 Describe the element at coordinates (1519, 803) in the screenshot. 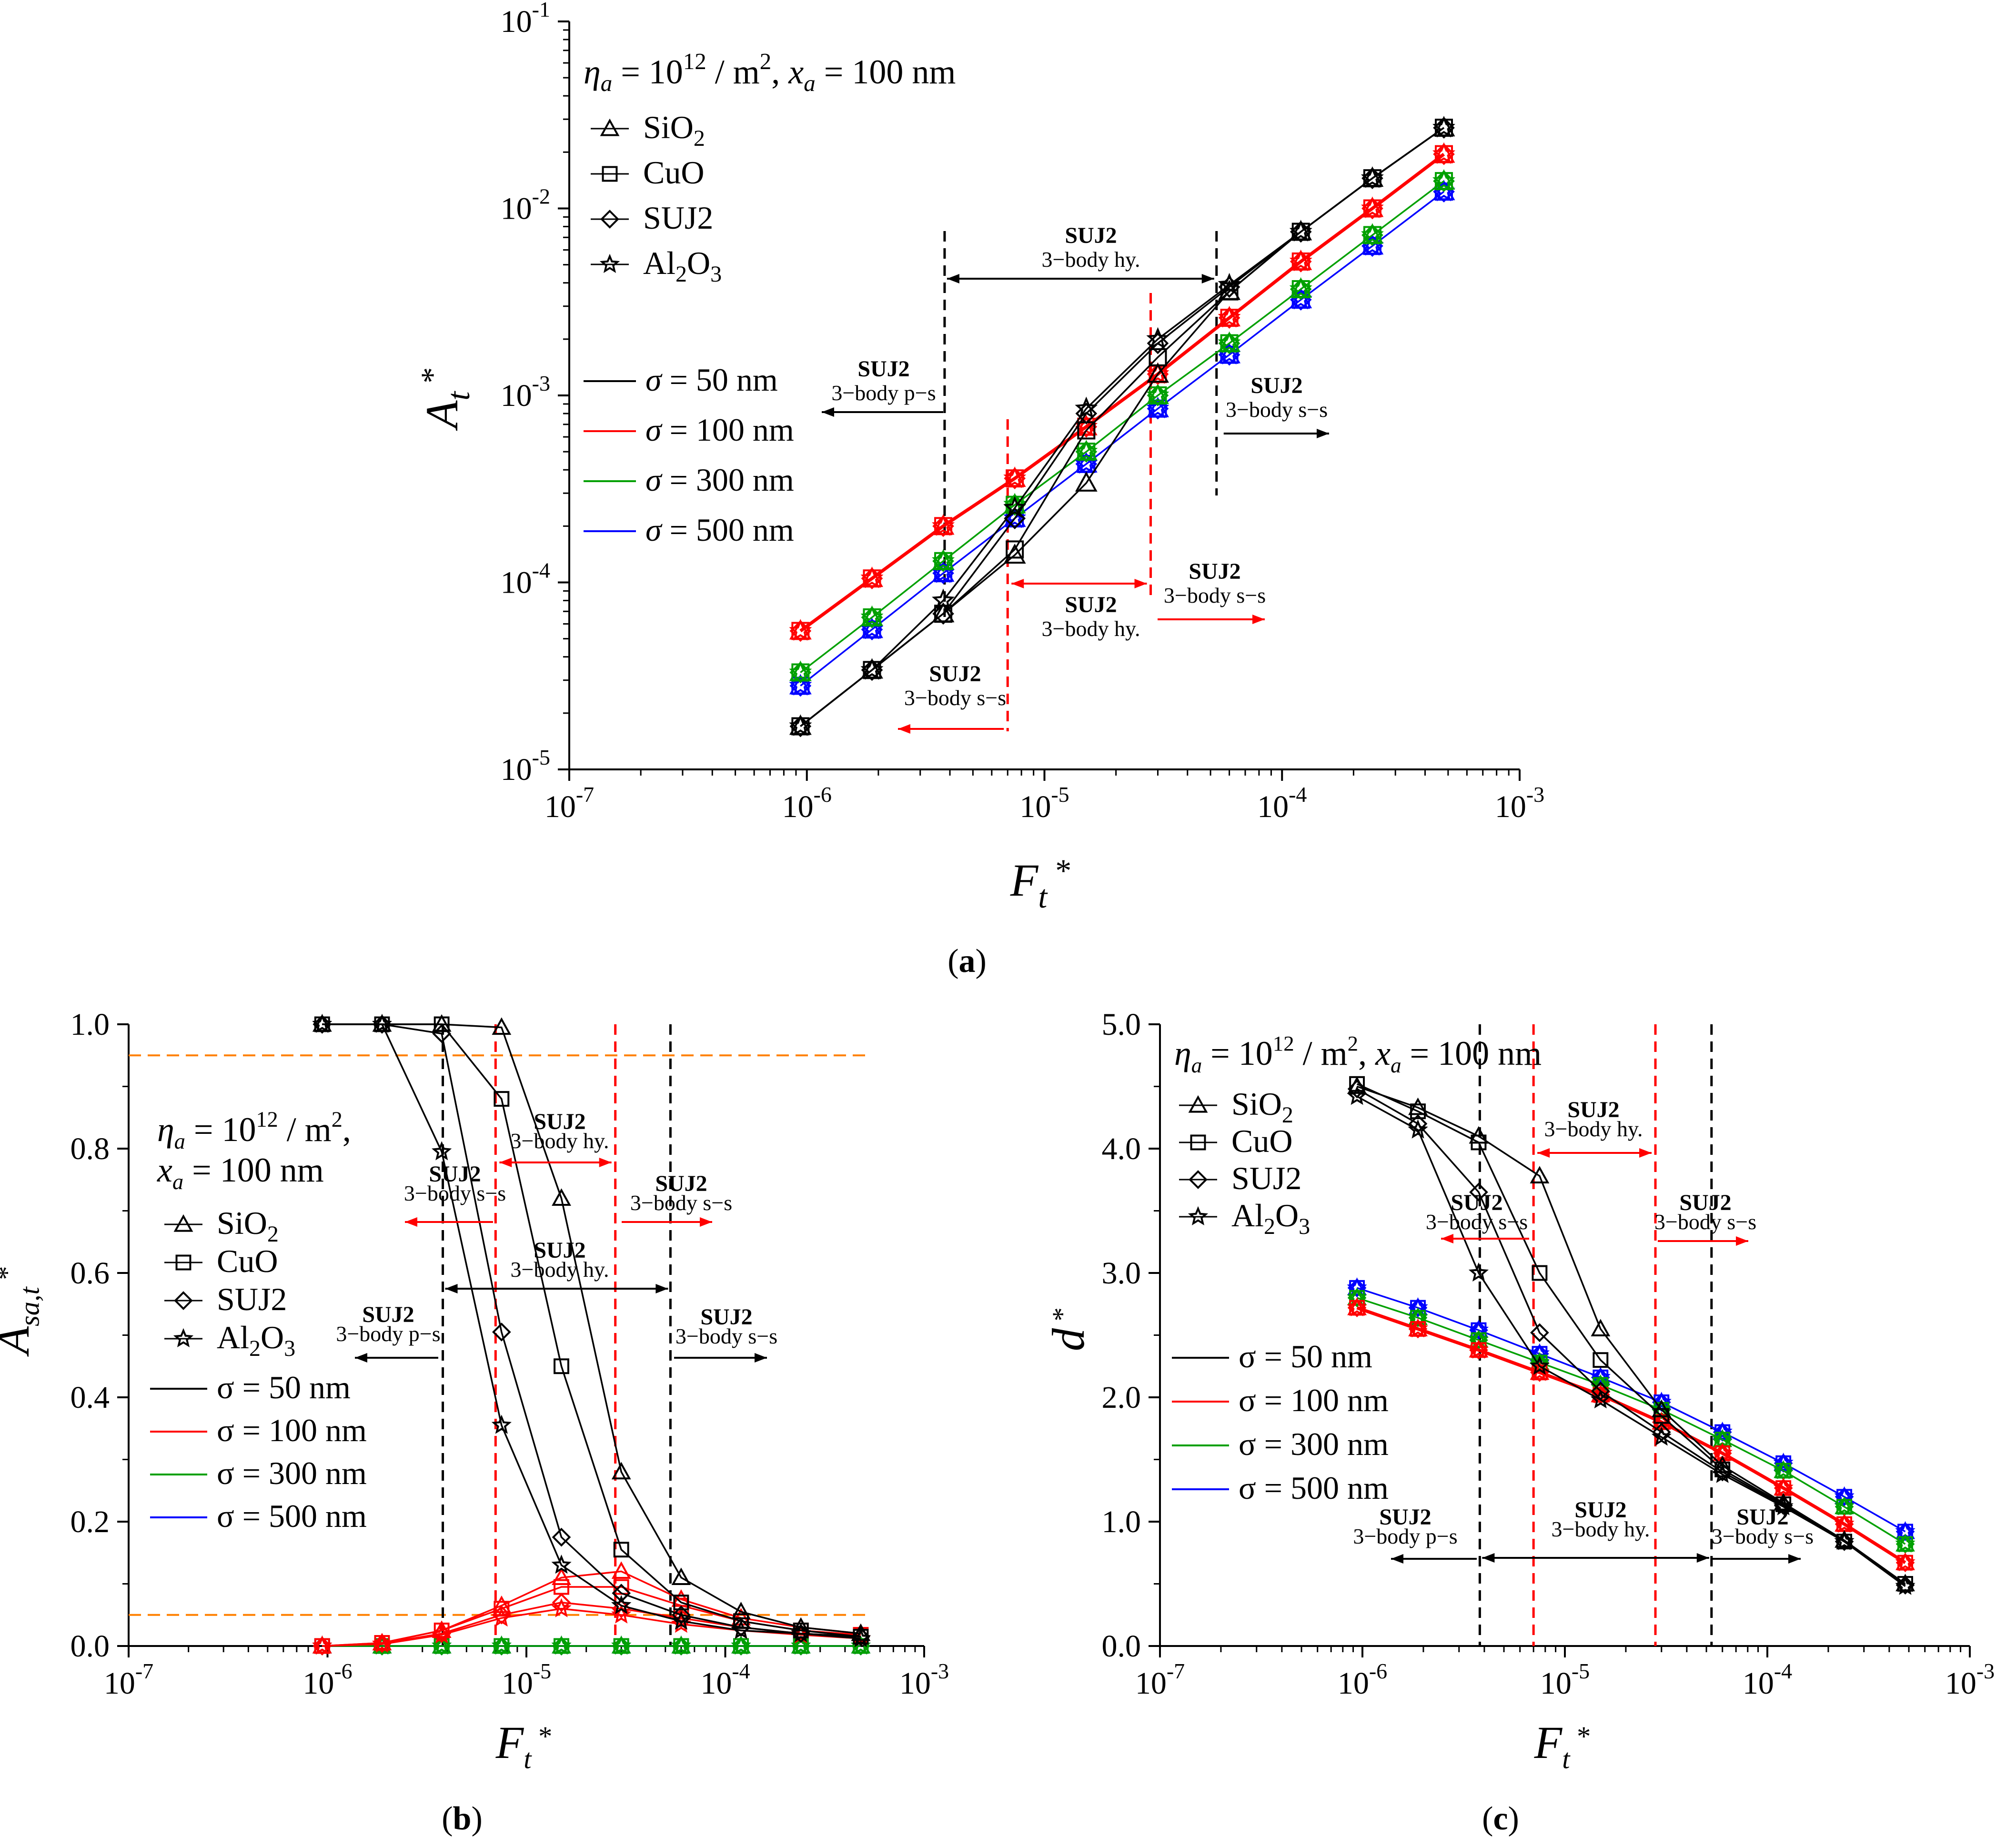

I see `x-tick-label: 10⁻³` at that location.